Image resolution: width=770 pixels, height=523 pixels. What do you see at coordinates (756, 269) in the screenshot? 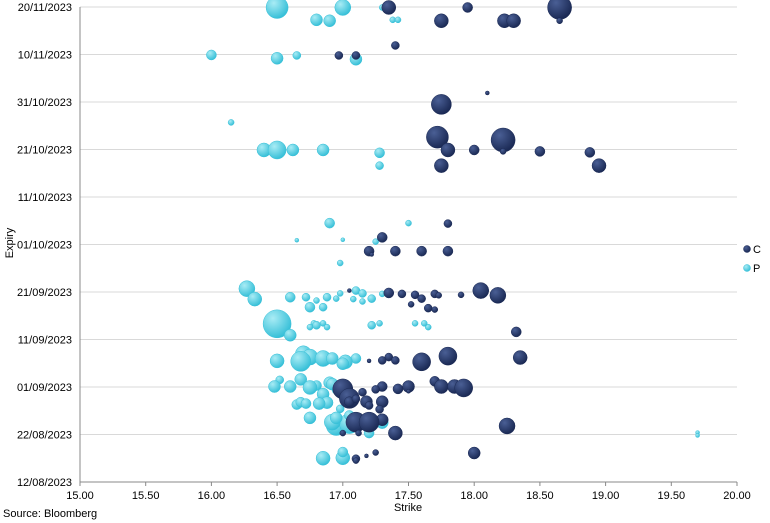
I see `legend-label-p: P` at bounding box center [756, 269].